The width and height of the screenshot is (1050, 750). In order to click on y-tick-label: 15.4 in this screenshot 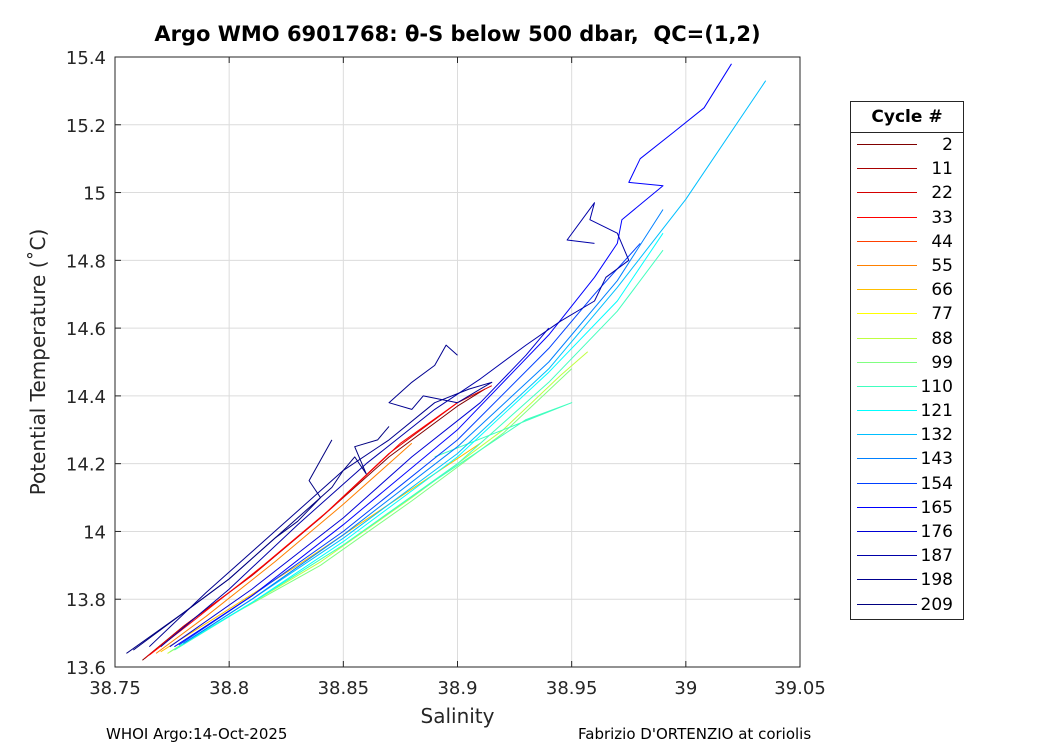, I will do `click(86, 58)`.